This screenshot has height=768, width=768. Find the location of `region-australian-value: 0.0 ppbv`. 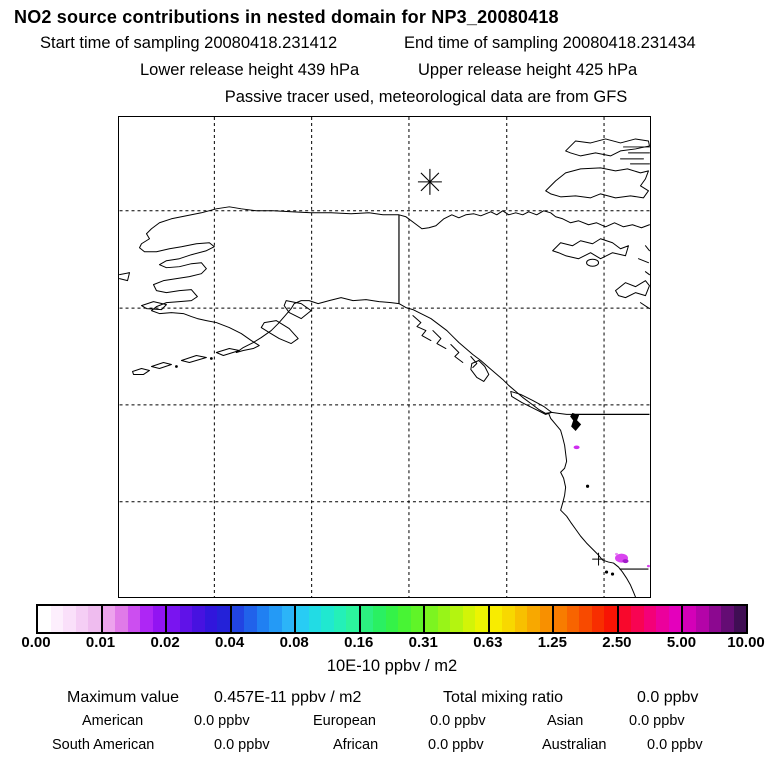

region-australian-value: 0.0 ppbv is located at coordinates (675, 745).